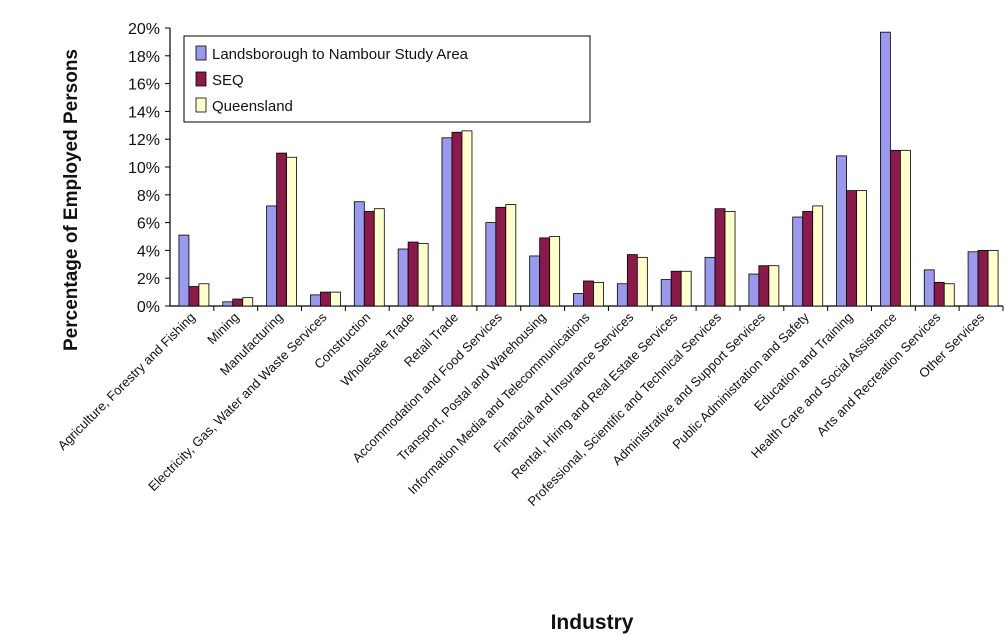 The image size is (1005, 635). Describe the element at coordinates (252, 106) in the screenshot. I see `legend-label: Queensland` at that location.